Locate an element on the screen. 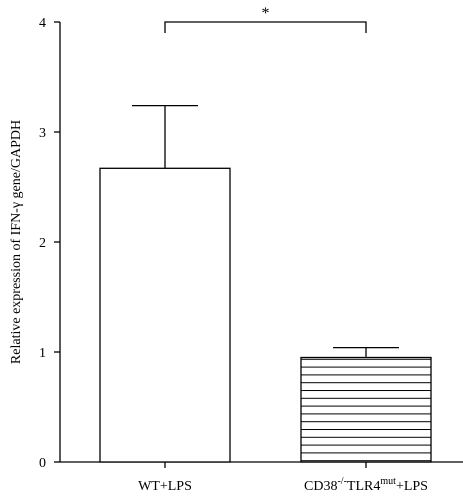  y-tick-label: 3 is located at coordinates (42, 133).